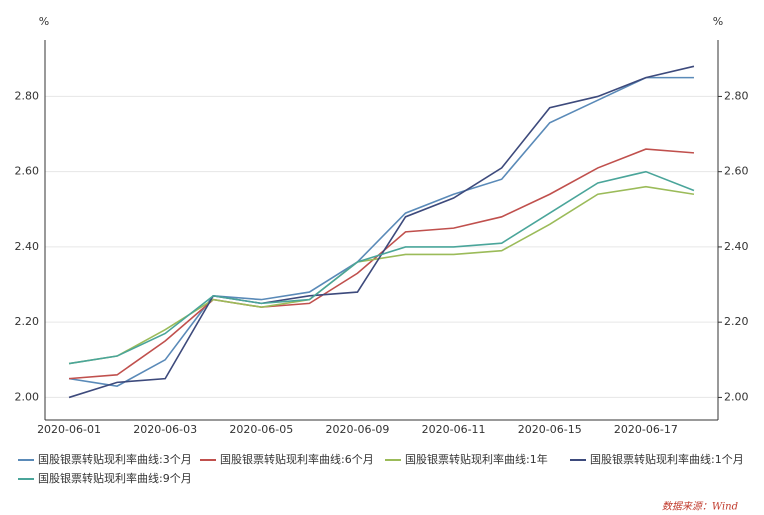 The width and height of the screenshot is (764, 515). Describe the element at coordinates (165, 429) in the screenshot. I see `x-tick-label: 2020-06-03` at that location.